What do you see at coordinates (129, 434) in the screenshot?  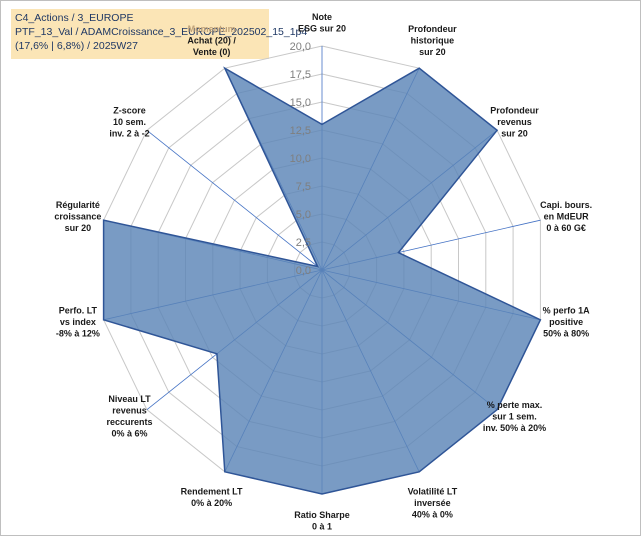 I see `axis-label-line: 0% à 6%` at bounding box center [129, 434].